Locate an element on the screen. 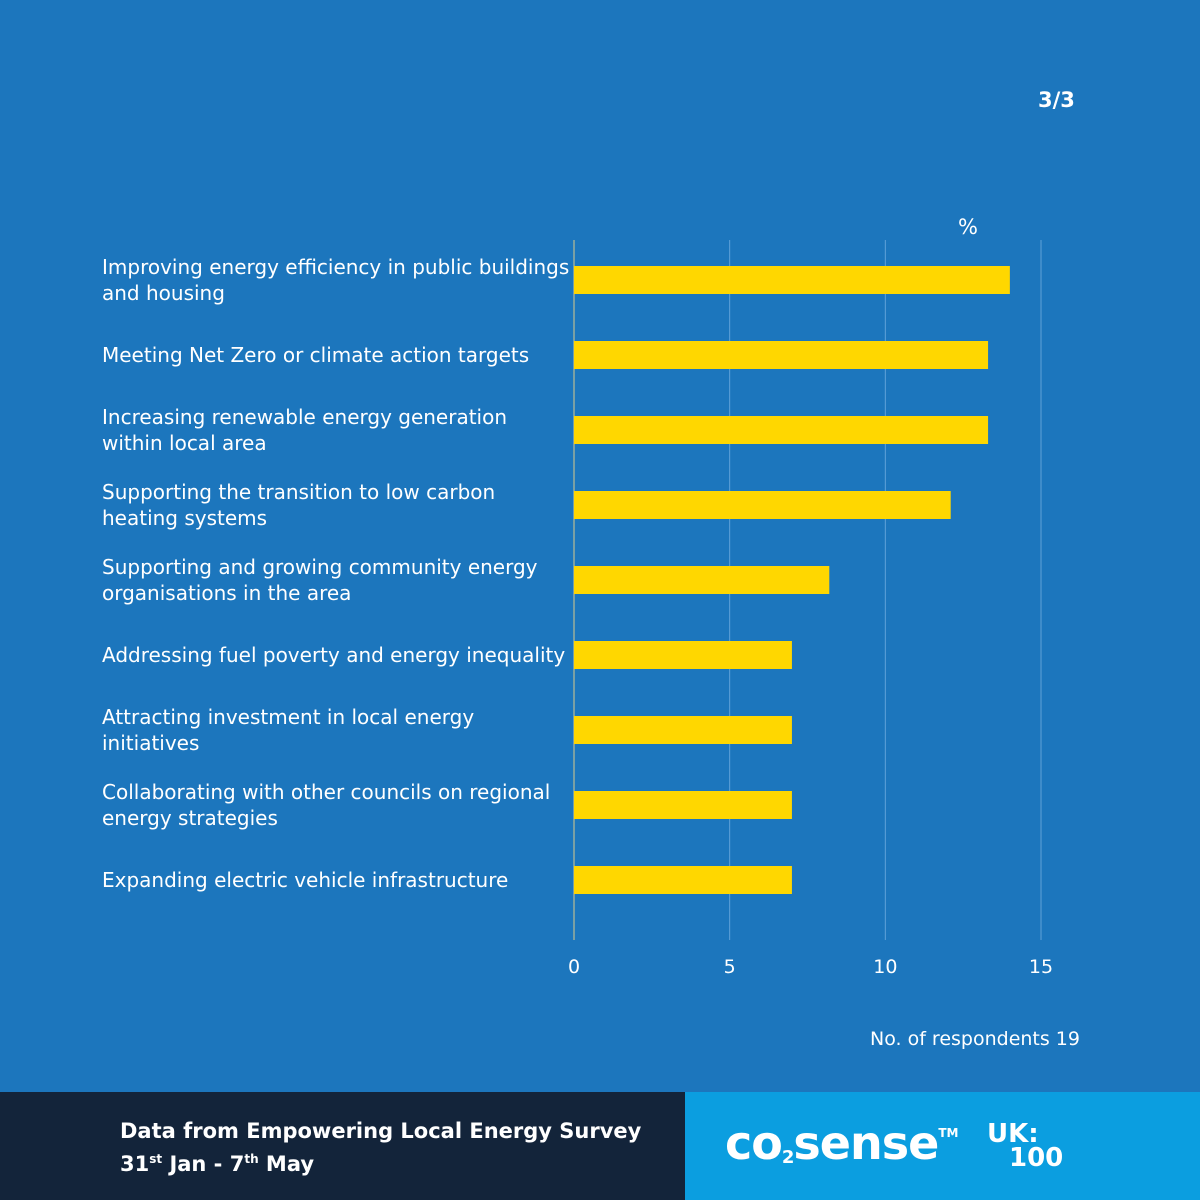  respondents-note: No. of respondents 19 is located at coordinates (974, 1039).